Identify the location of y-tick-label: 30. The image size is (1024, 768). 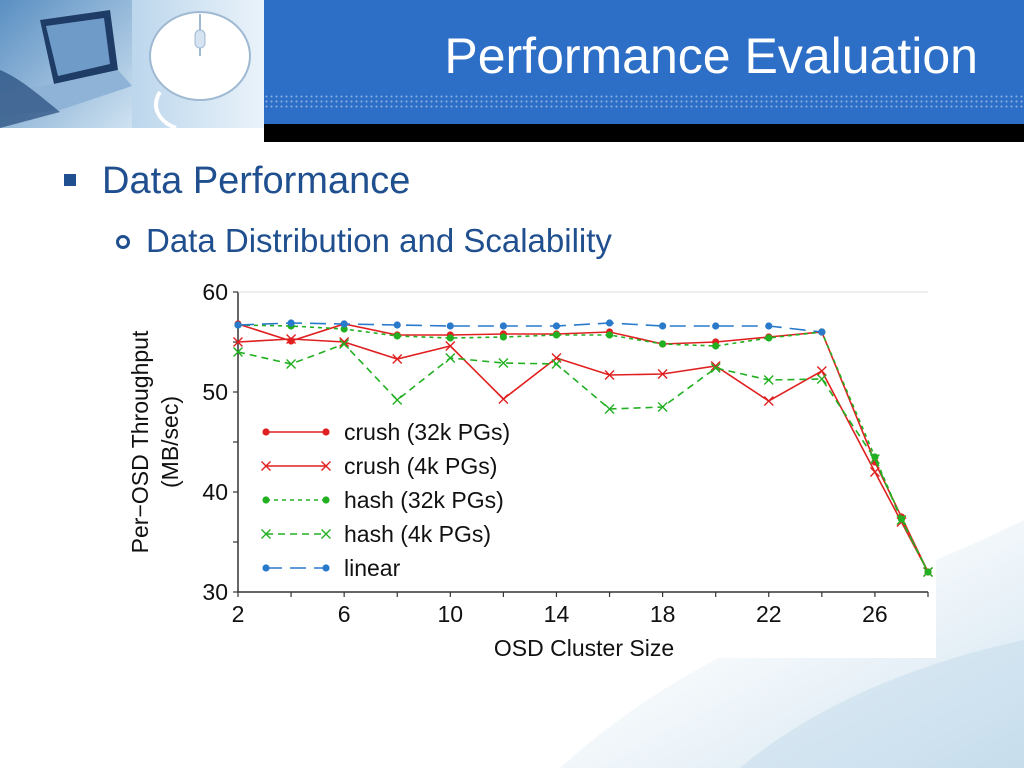
(215, 592).